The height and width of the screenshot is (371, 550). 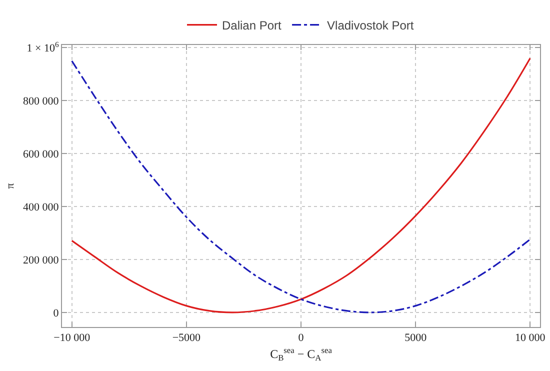 I want to click on legend-label: Dalian Port, so click(x=252, y=25).